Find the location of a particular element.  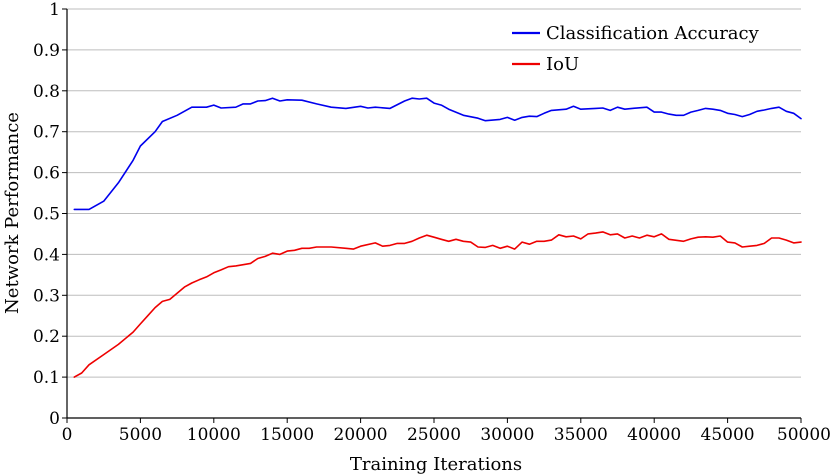

x-tick-label: 10000 is located at coordinates (214, 435).